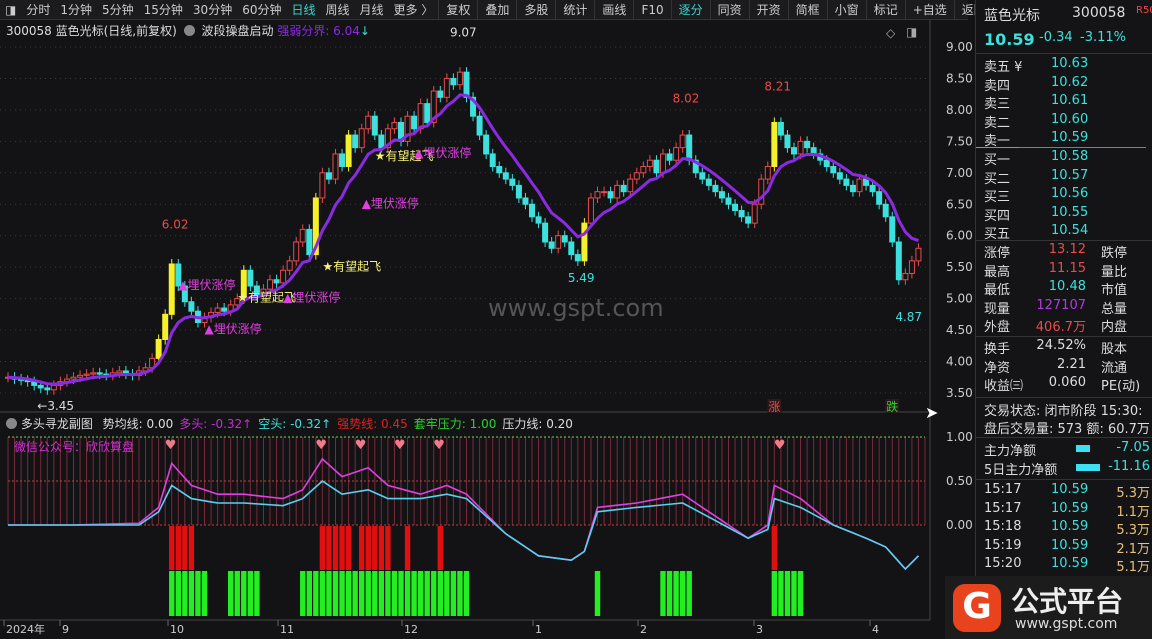 Image resolution: width=1152 pixels, height=639 pixels. Describe the element at coordinates (537, 424) in the screenshot. I see `sub-legend-item: 压力线: 0.20` at that location.